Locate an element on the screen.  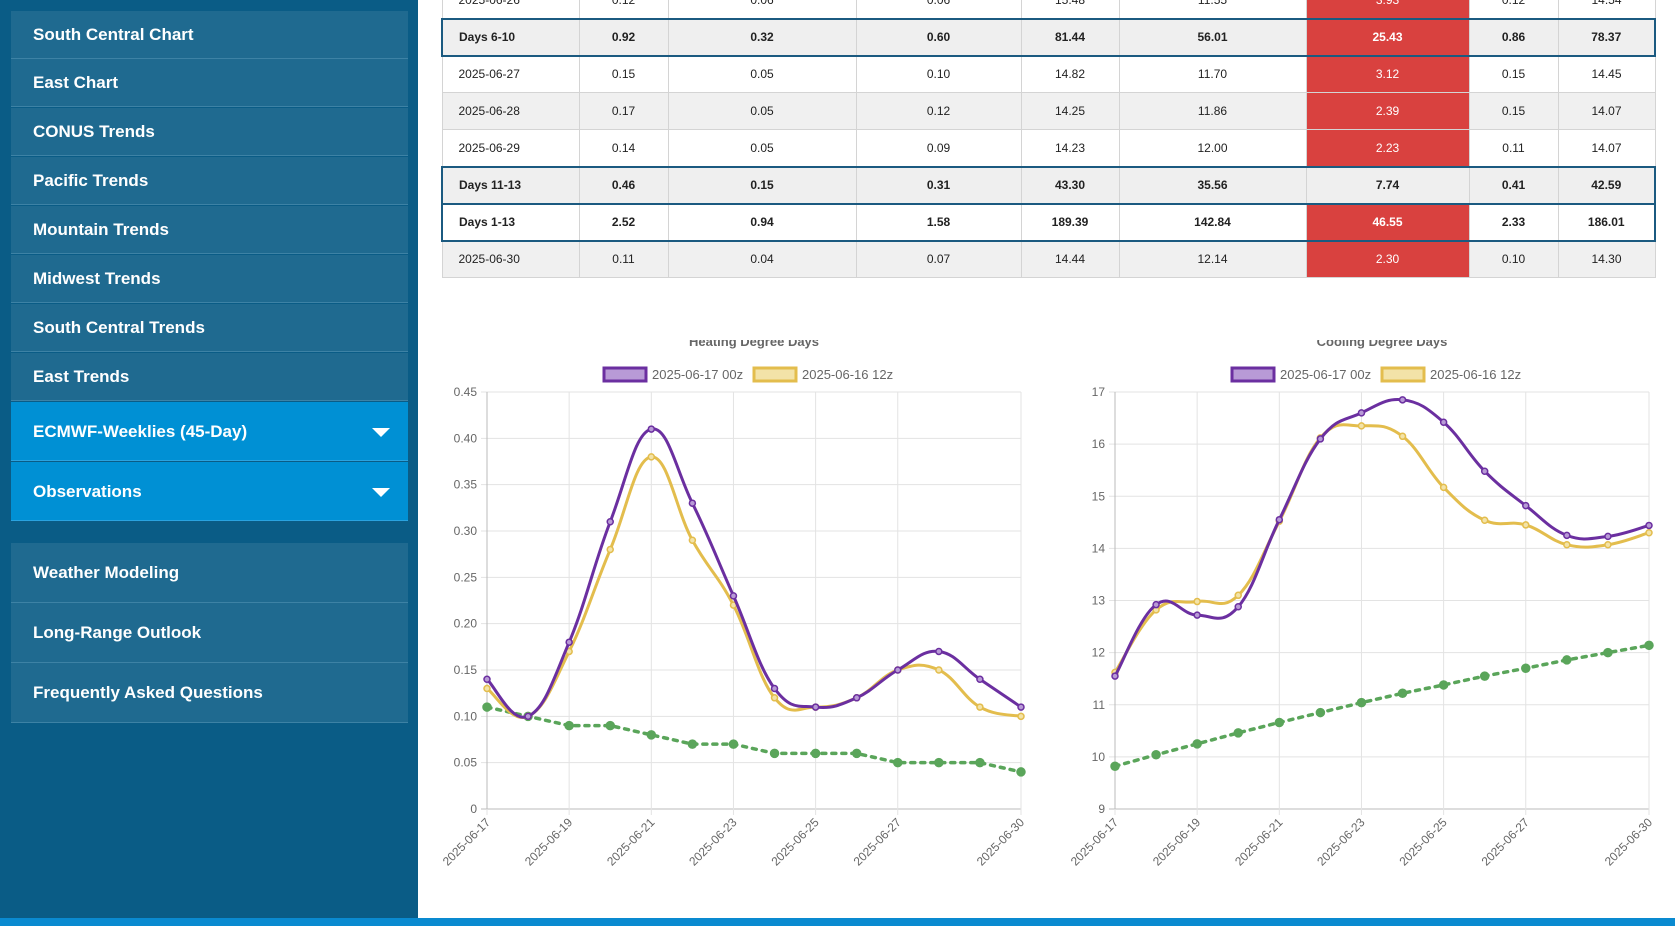
sidebar-item-midwest-trends: Midwest Trends is located at coordinates (209, 279).